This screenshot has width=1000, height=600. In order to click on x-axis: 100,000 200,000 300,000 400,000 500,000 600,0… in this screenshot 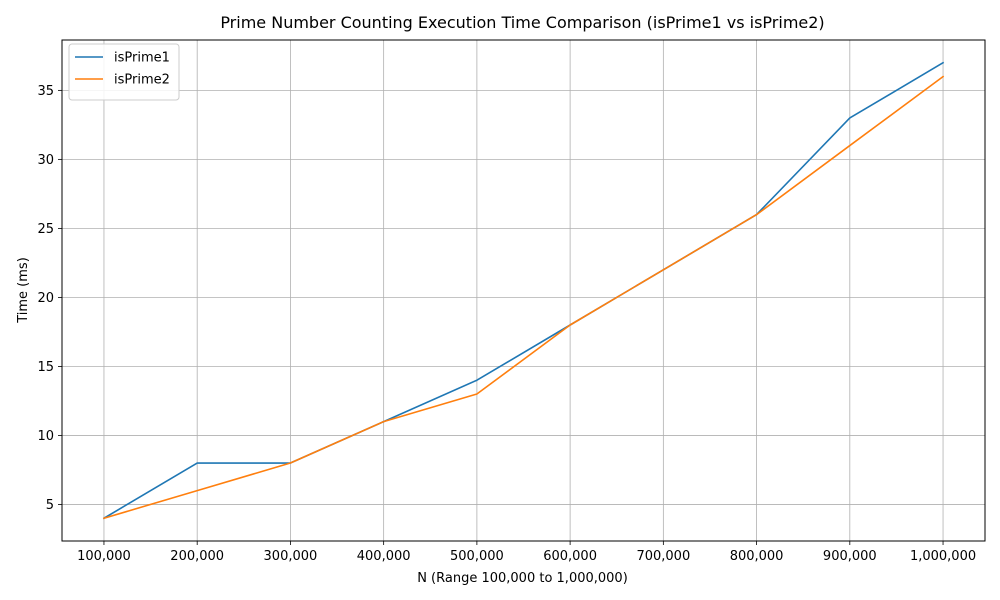, I will do `click(526, 552)`.